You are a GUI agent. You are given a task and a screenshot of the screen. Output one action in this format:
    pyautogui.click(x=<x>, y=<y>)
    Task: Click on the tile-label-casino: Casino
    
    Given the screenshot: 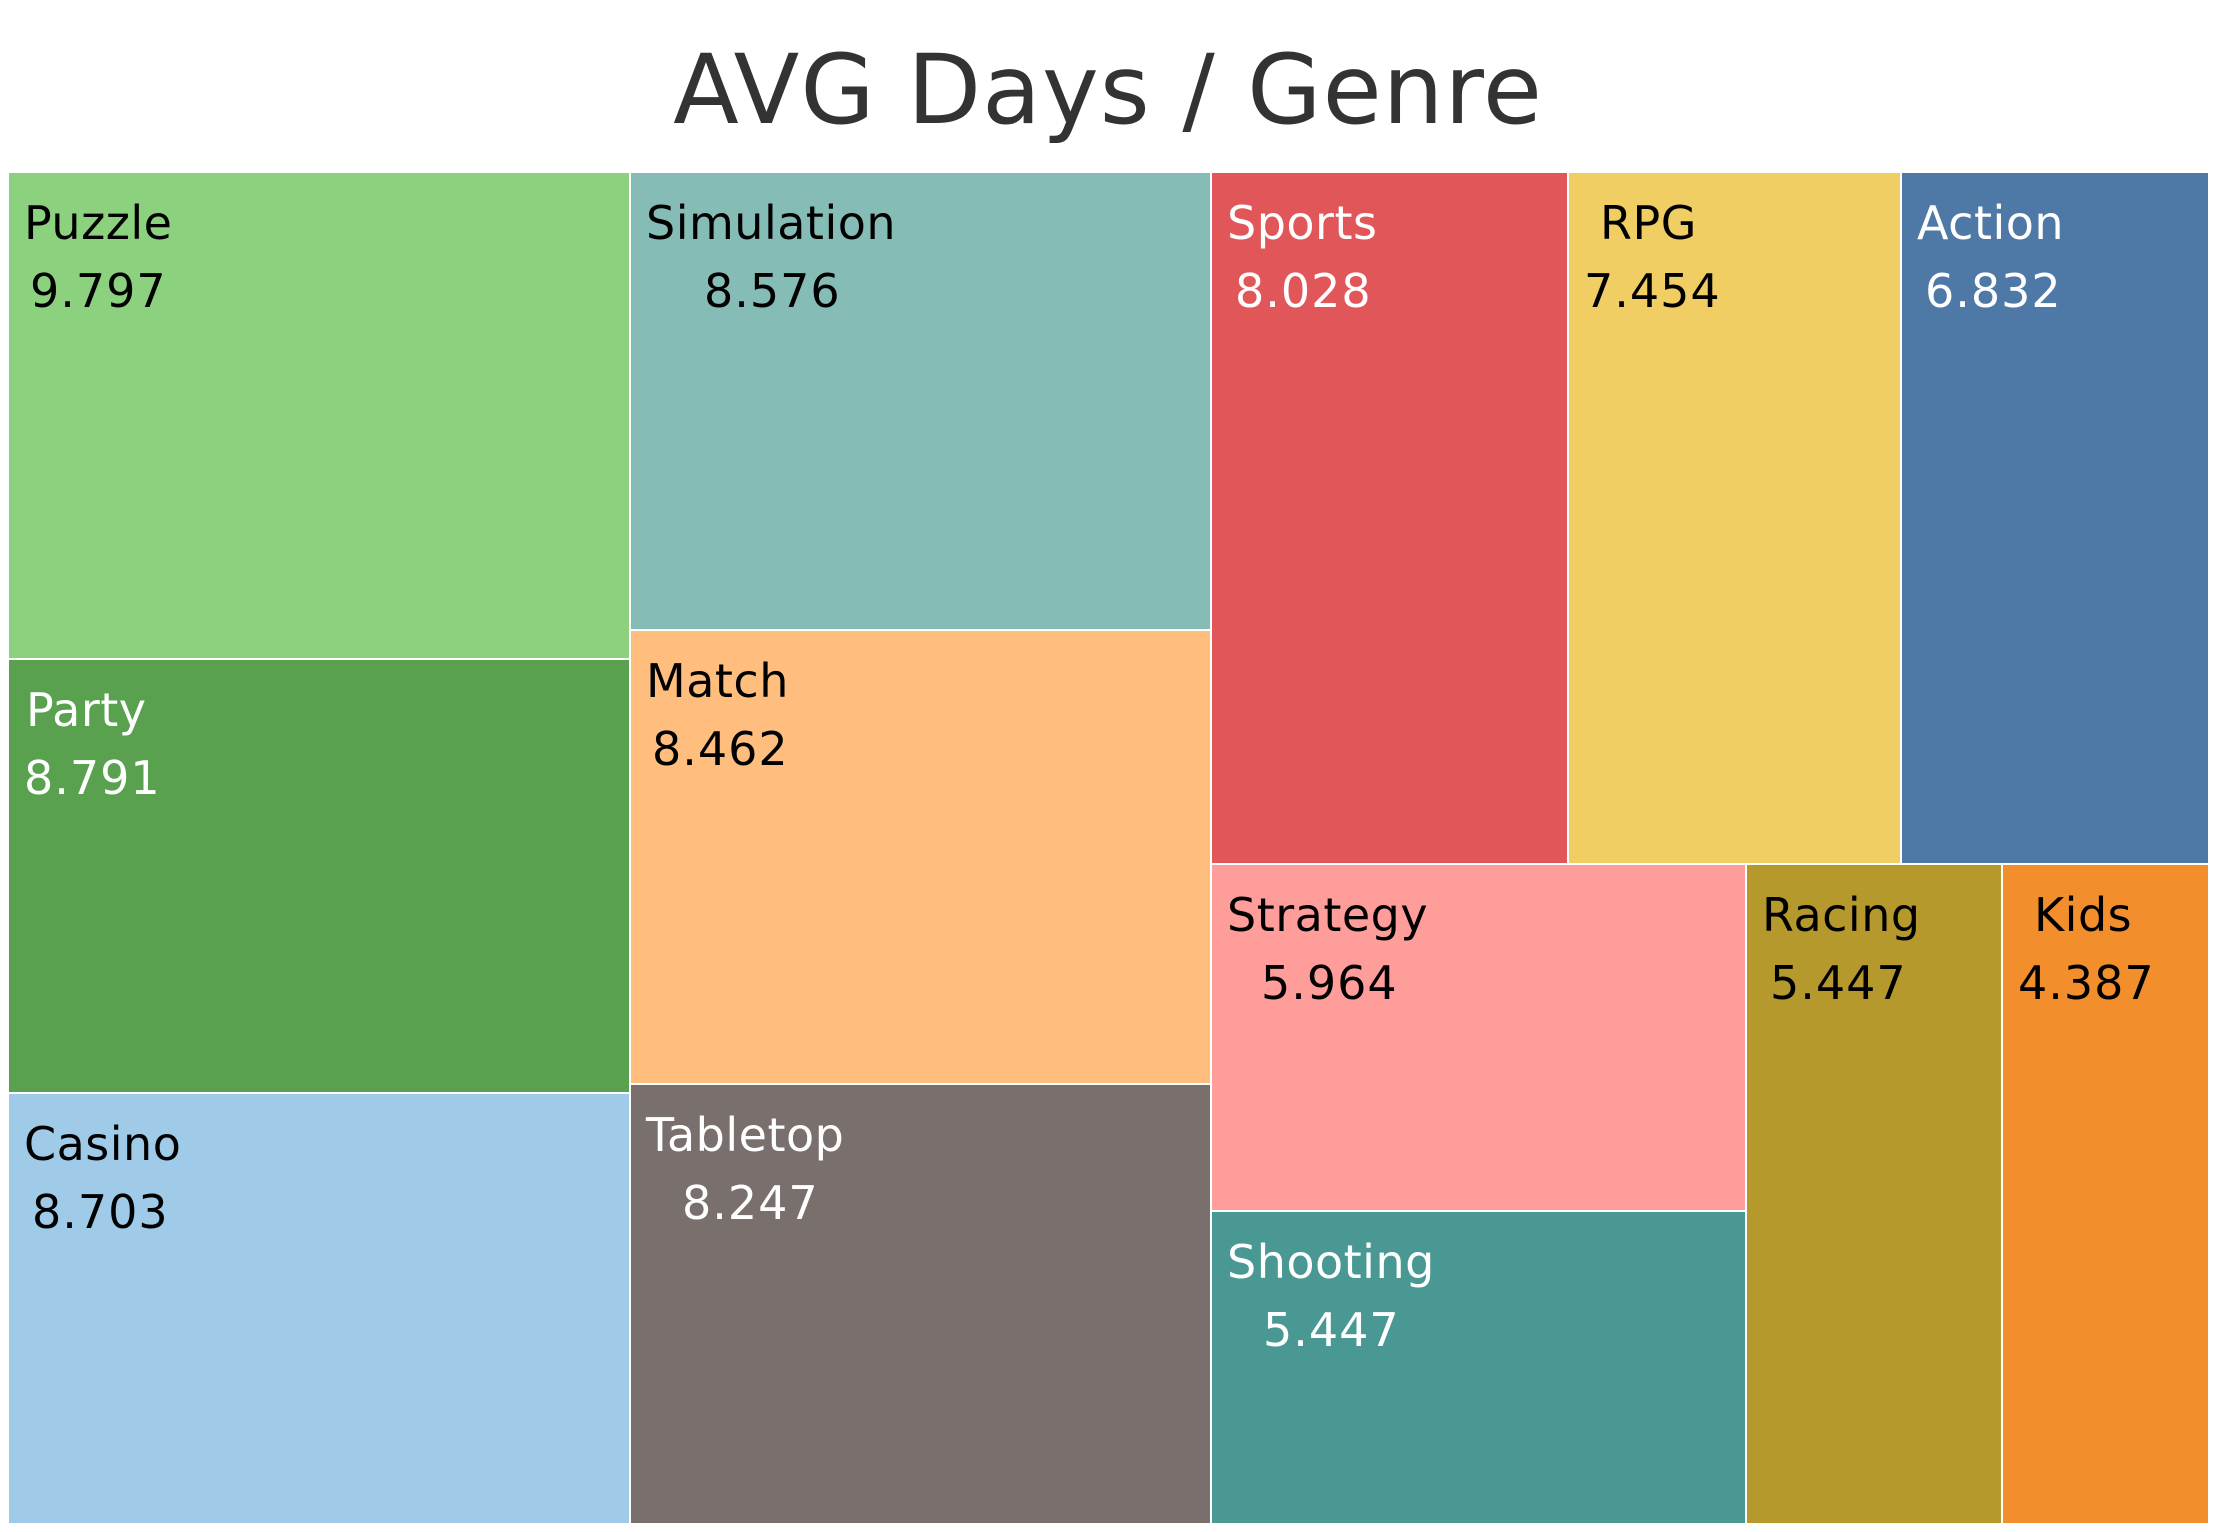 What is the action you would take?
    pyautogui.click(x=102, y=1144)
    